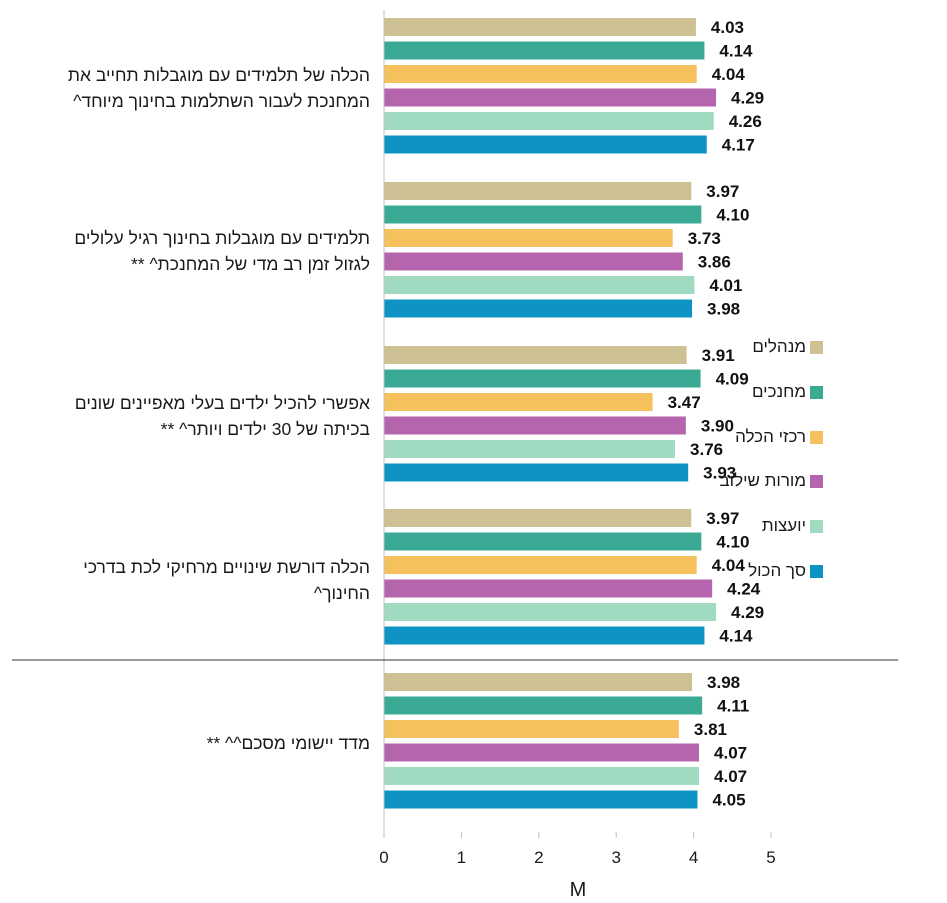  Describe the element at coordinates (706, 449) in the screenshot. I see `data-label: 3.76` at that location.